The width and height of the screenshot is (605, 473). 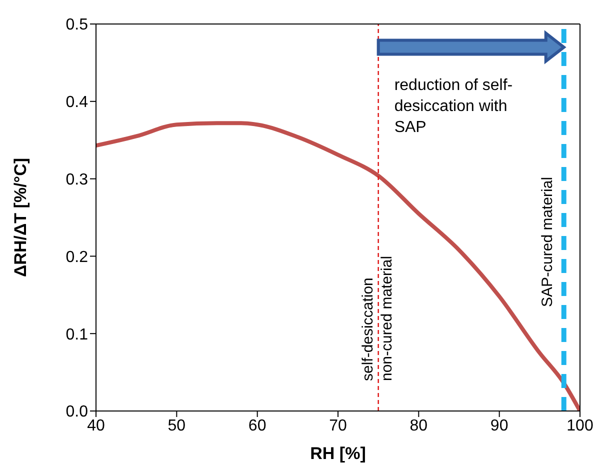 I want to click on x-tick-label: 100, so click(x=580, y=425).